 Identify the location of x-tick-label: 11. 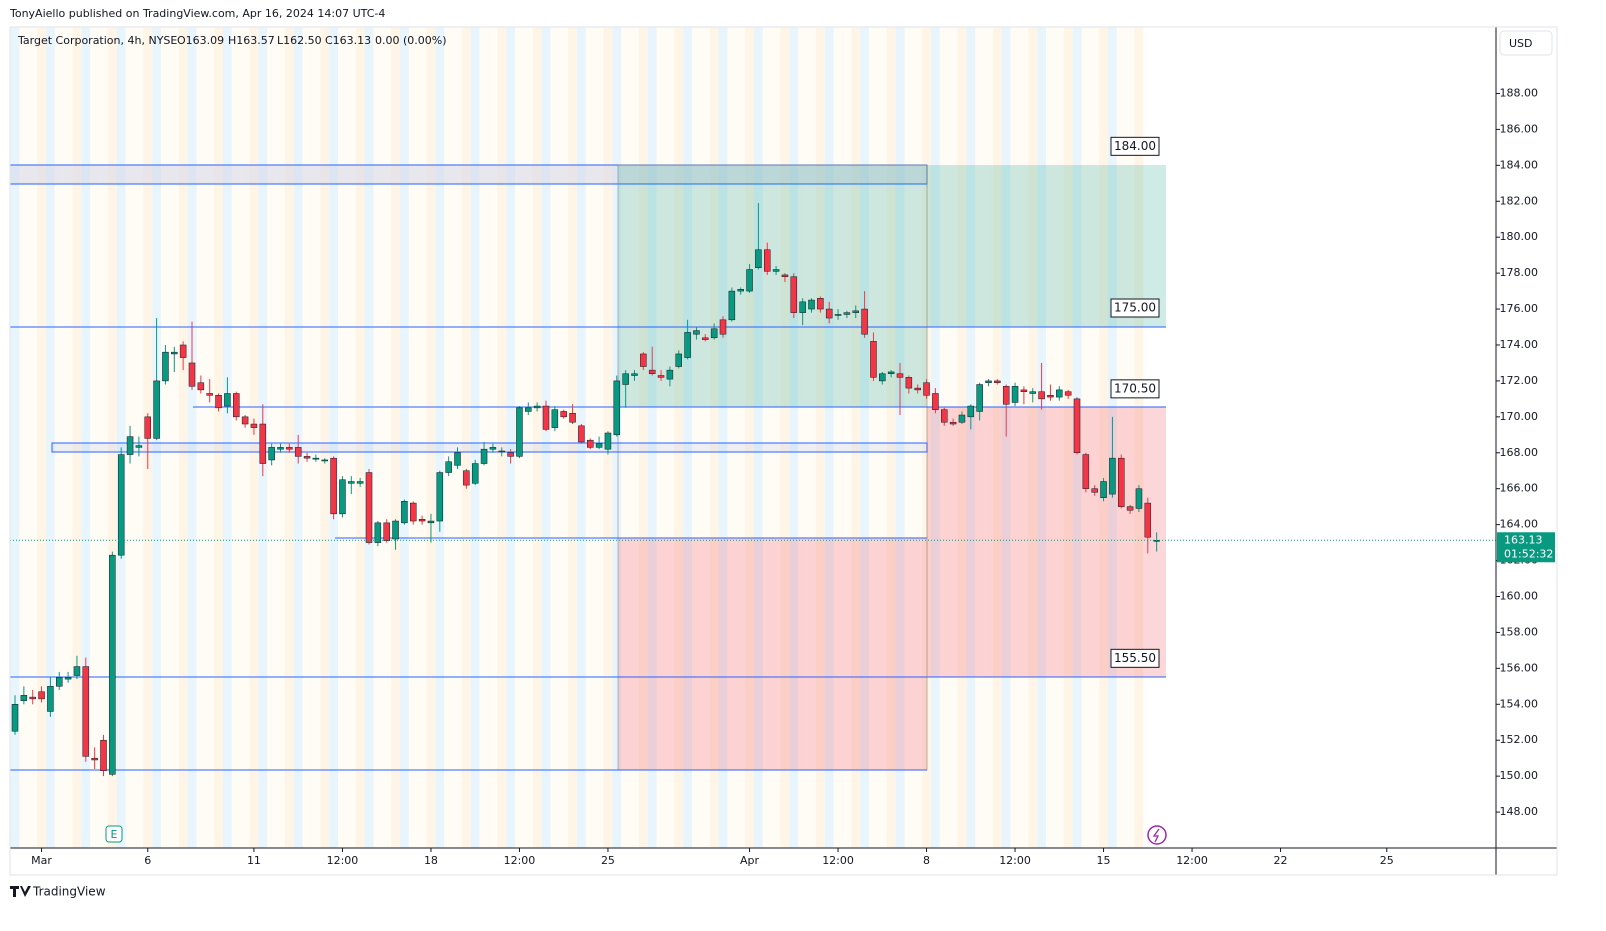
(254, 860).